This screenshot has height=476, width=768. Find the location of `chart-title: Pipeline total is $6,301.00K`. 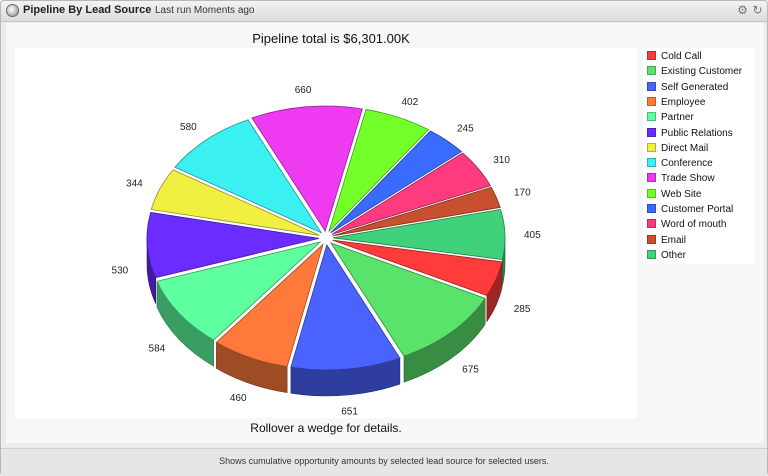

chart-title: Pipeline total is $6,301.00K is located at coordinates (331, 38).